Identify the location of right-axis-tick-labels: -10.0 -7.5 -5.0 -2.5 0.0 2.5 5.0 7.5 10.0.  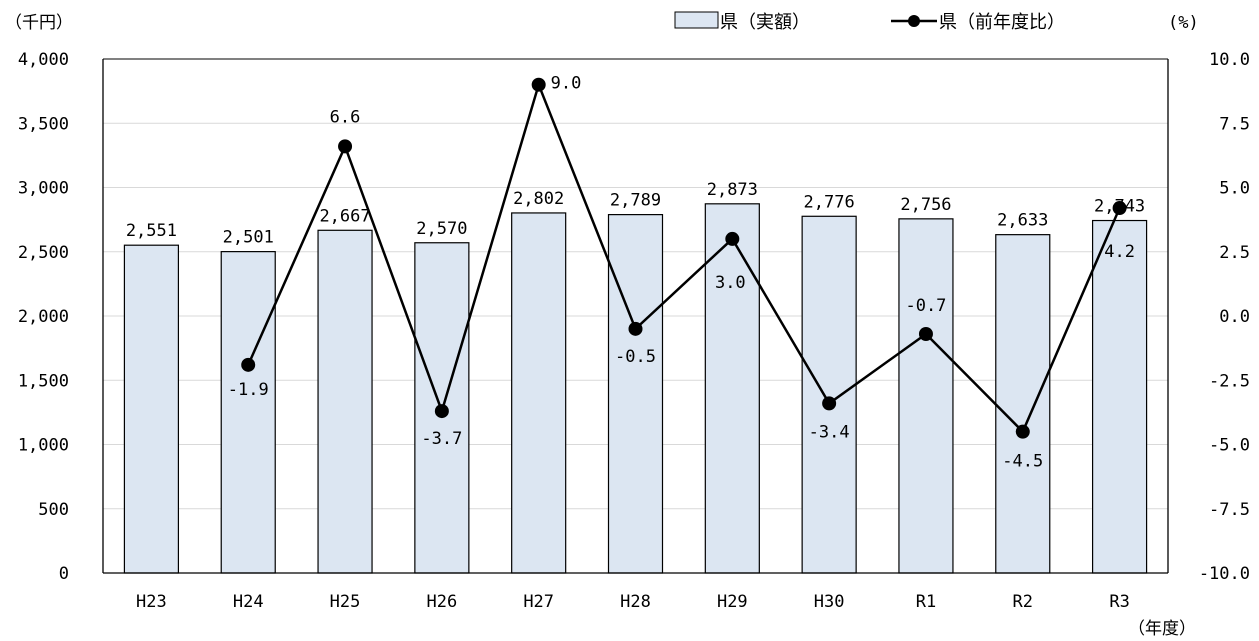
(1224, 317).